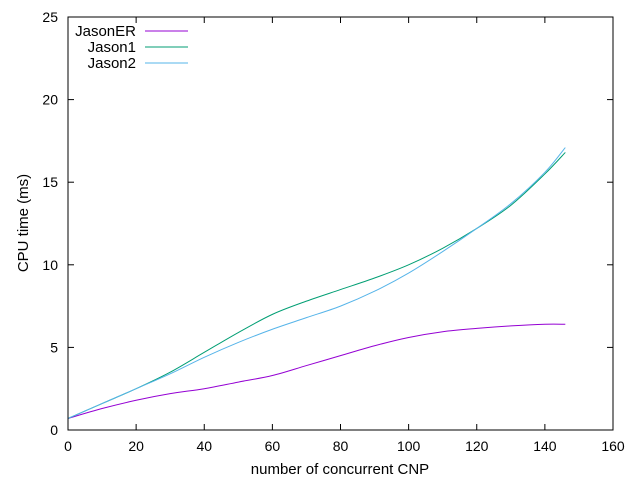 The height and width of the screenshot is (485, 640). What do you see at coordinates (409, 446) in the screenshot?
I see `x-tick-label: 100` at bounding box center [409, 446].